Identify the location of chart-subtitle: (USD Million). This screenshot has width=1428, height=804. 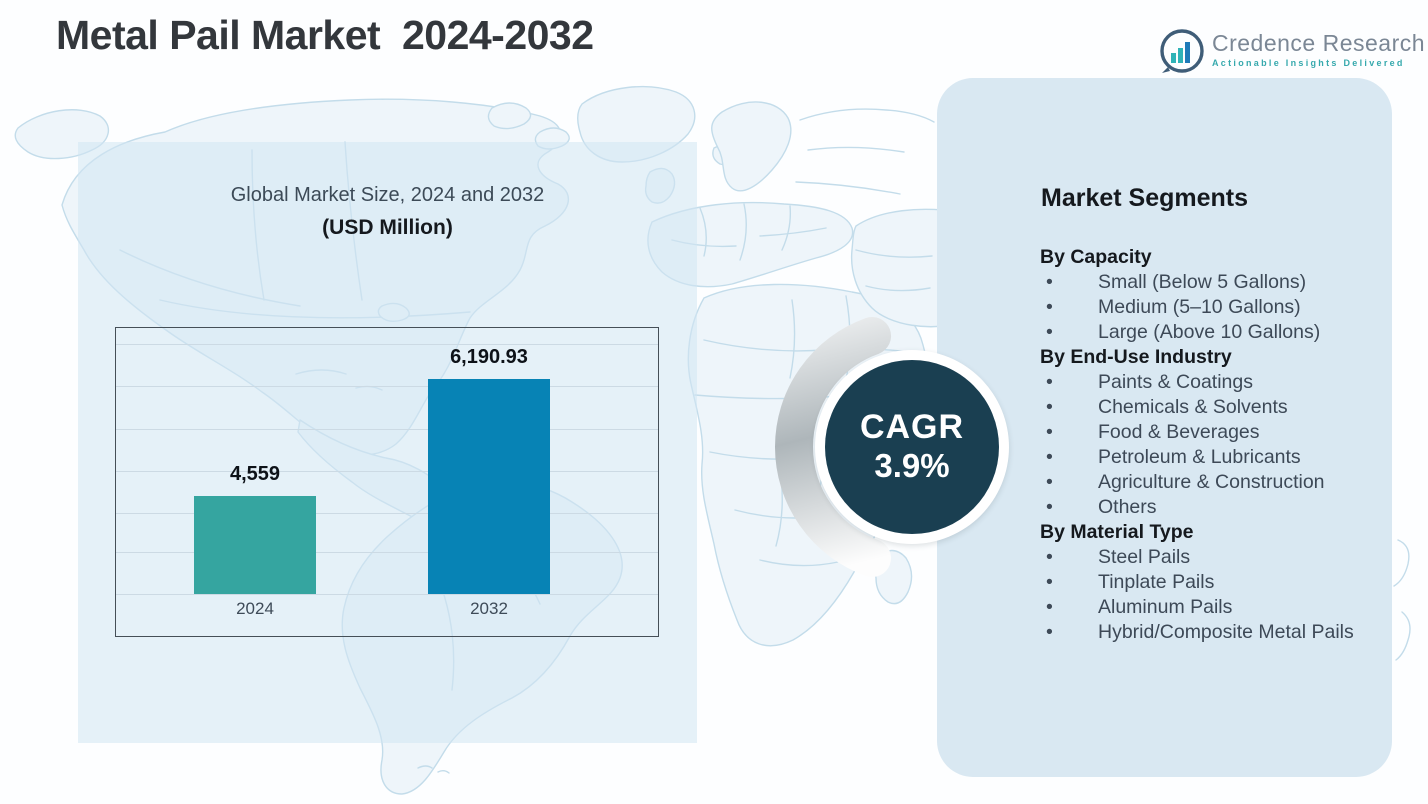
(387, 227).